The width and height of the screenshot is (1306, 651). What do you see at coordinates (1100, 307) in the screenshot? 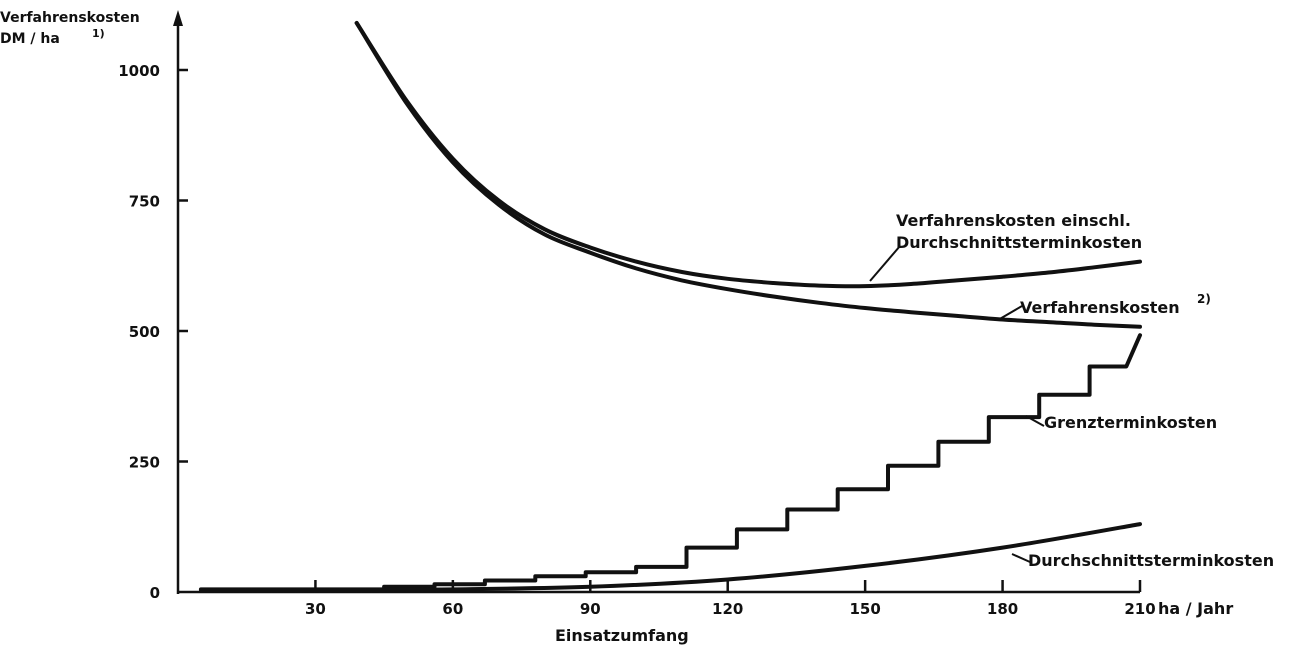
I see `series-label-verfahrenskosten: Verfahrenskosten` at bounding box center [1100, 307].